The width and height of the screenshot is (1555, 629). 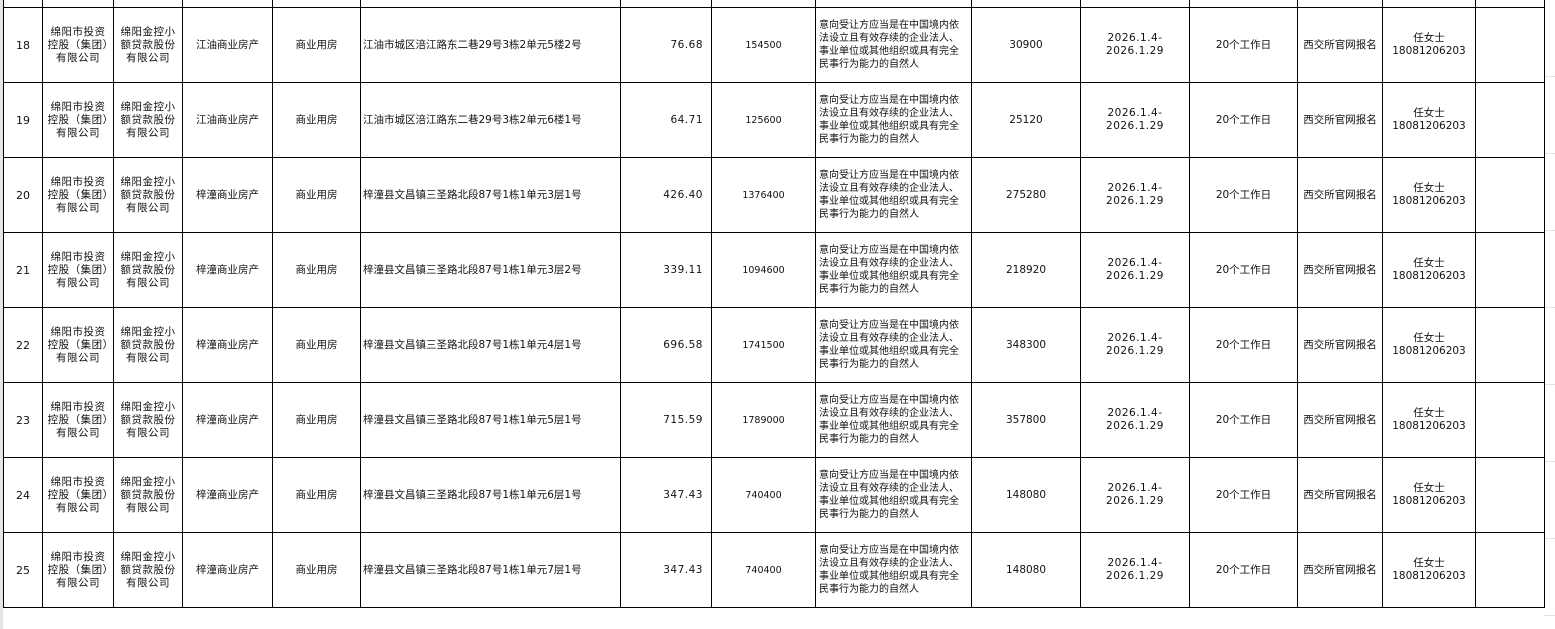 I want to click on requirement-cell, so click(x=893, y=4).